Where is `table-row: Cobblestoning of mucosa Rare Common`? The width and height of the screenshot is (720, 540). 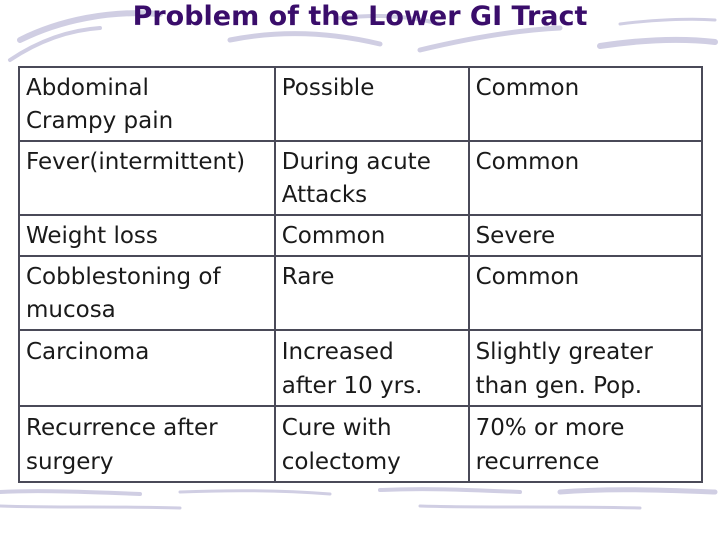
table-row: Cobblestoning of mucosa Rare Common is located at coordinates (361, 293).